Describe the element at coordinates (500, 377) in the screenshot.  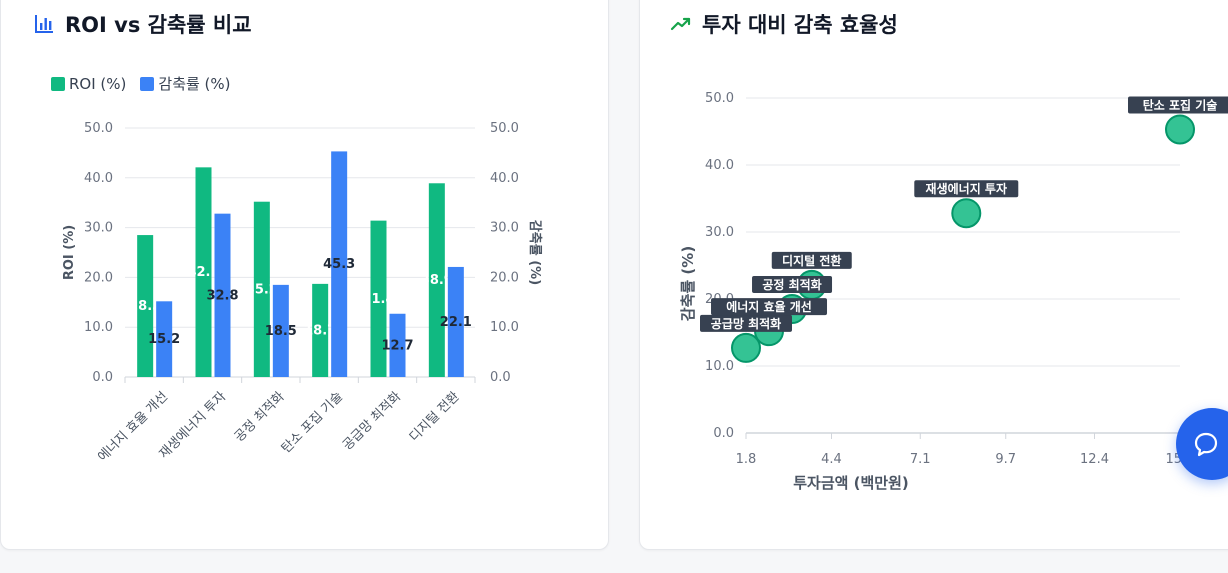
I see `y2-tick-label: 0.0` at that location.